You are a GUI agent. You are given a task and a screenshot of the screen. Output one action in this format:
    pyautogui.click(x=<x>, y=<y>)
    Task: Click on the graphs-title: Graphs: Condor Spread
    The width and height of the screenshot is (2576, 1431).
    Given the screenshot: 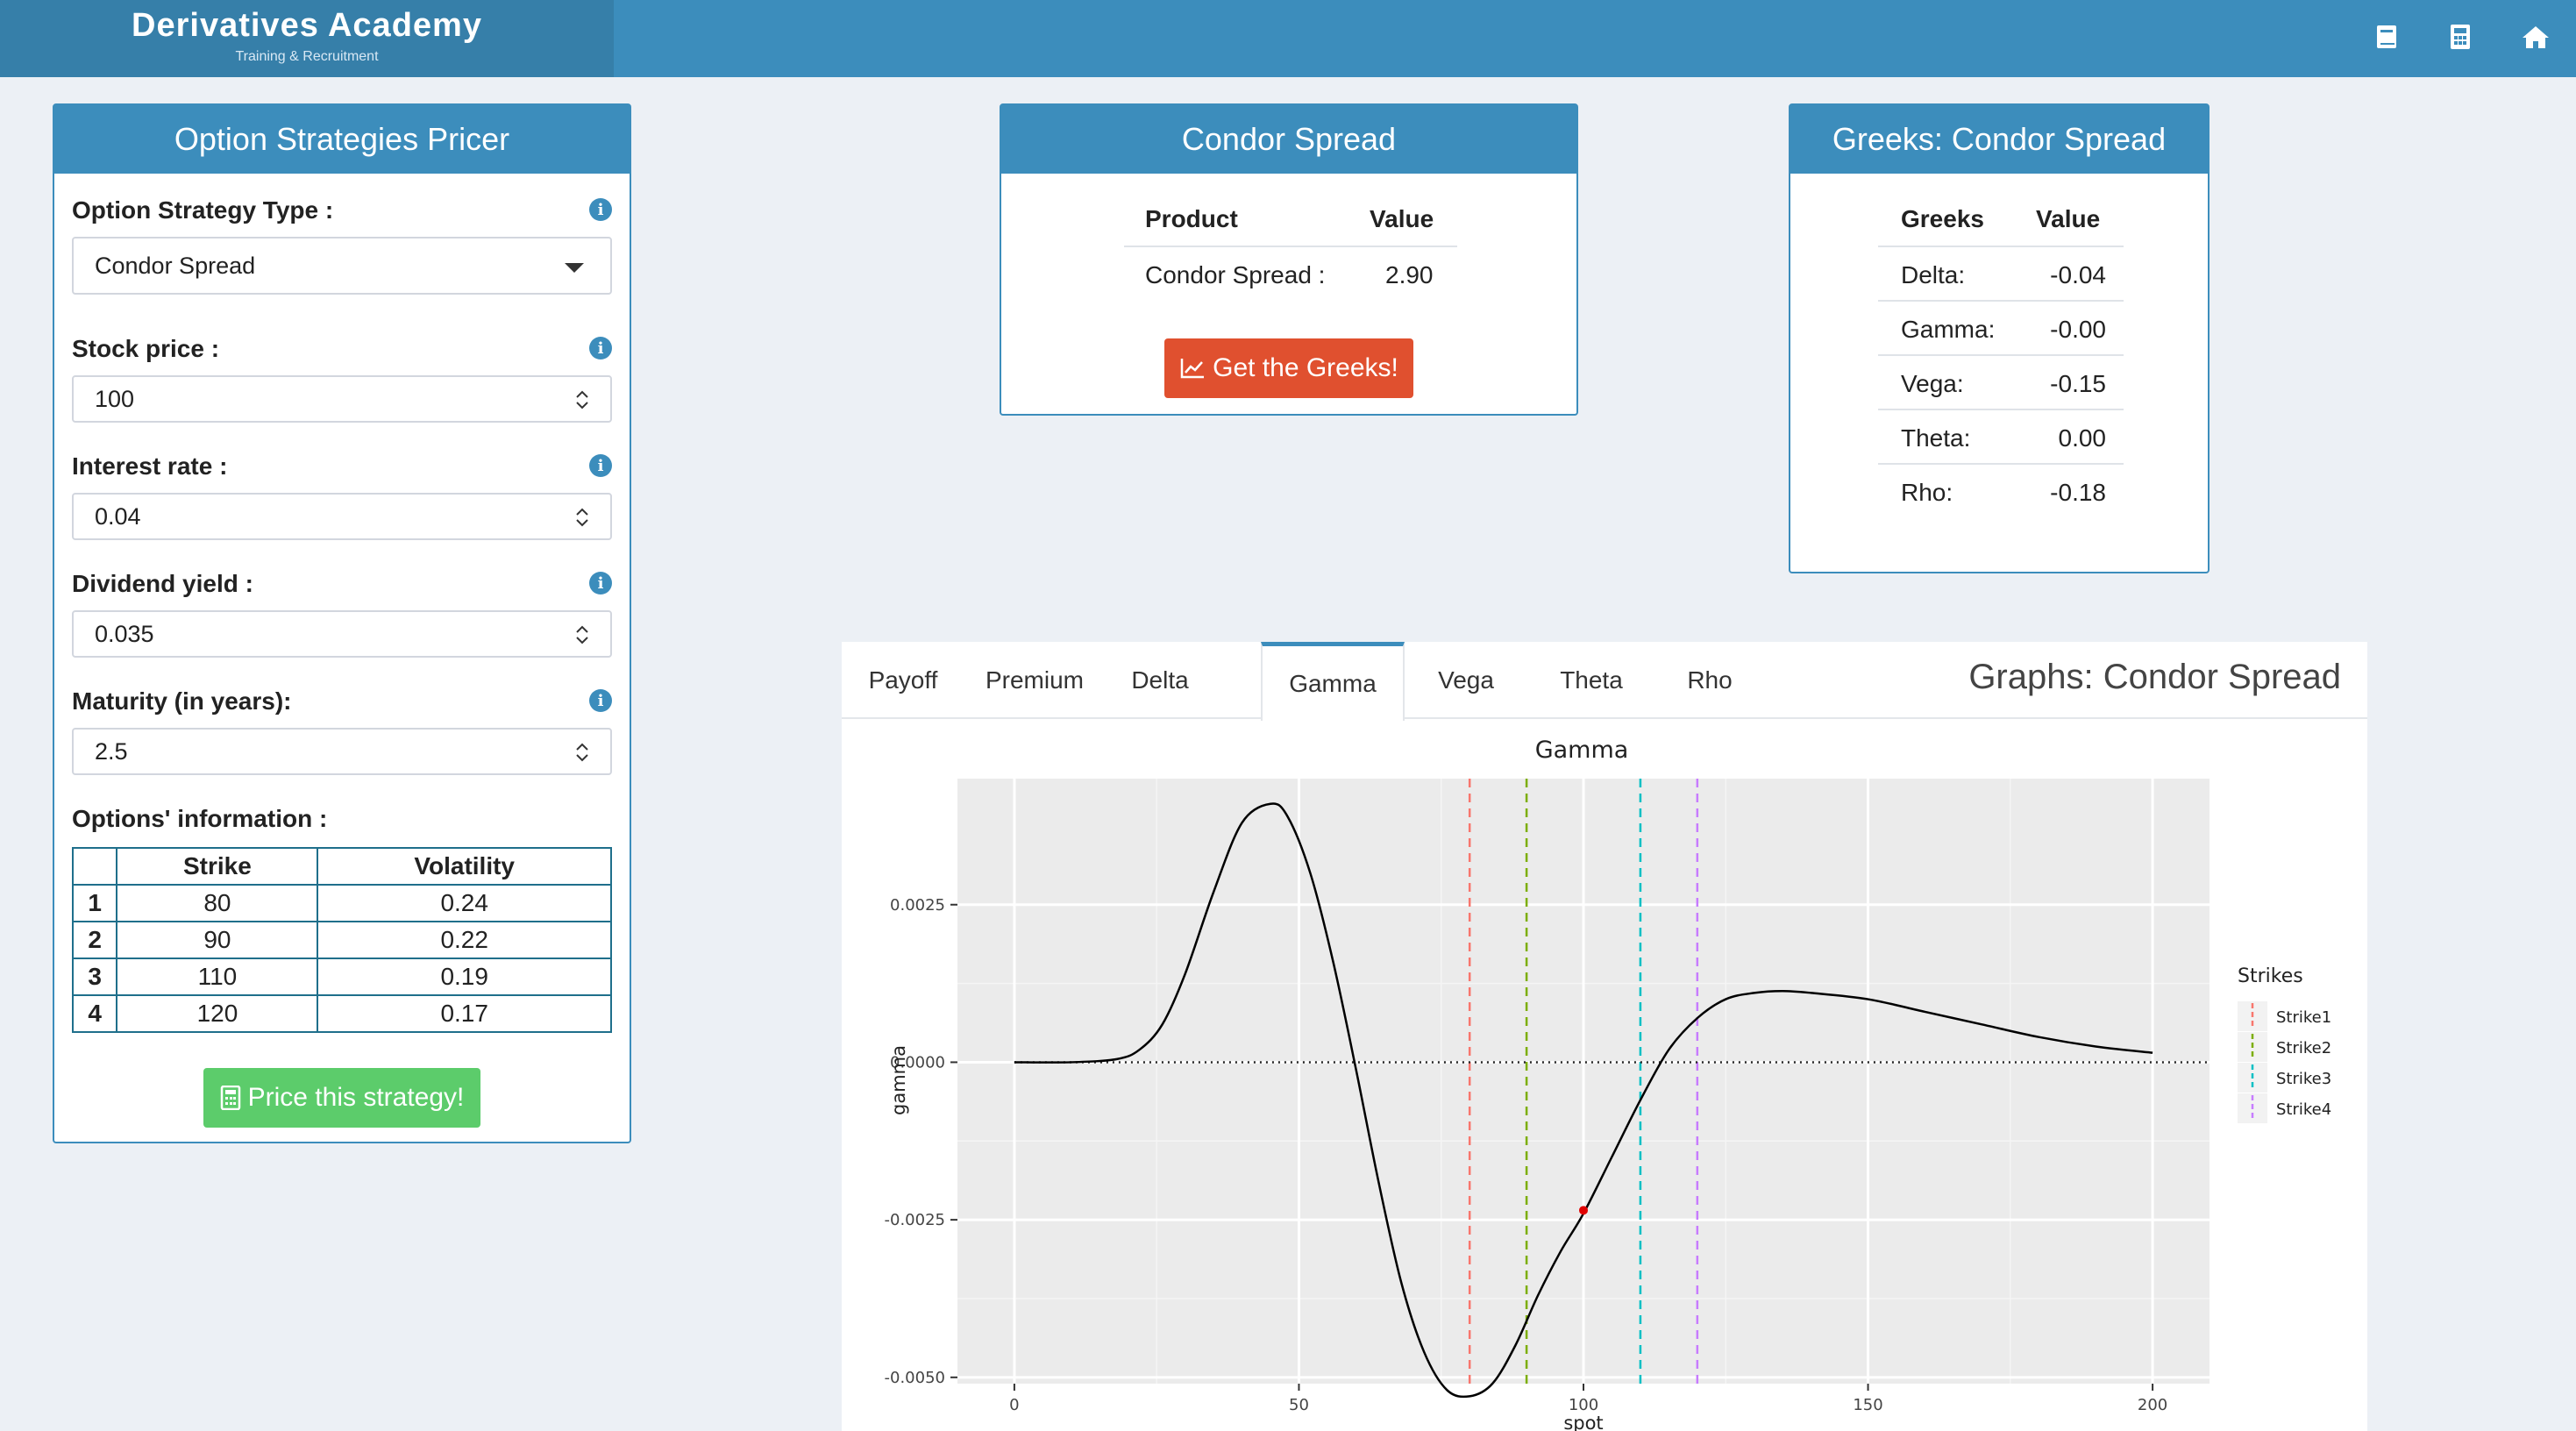 What is the action you would take?
    pyautogui.click(x=2154, y=677)
    